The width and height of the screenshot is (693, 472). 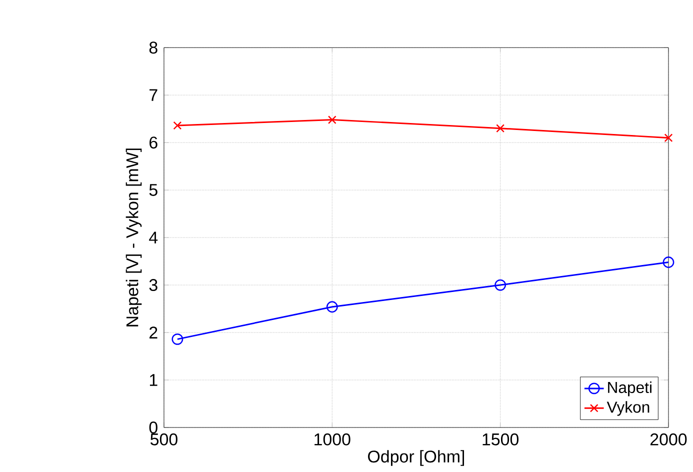 What do you see at coordinates (153, 285) in the screenshot?
I see `y-tick-label: 3` at bounding box center [153, 285].